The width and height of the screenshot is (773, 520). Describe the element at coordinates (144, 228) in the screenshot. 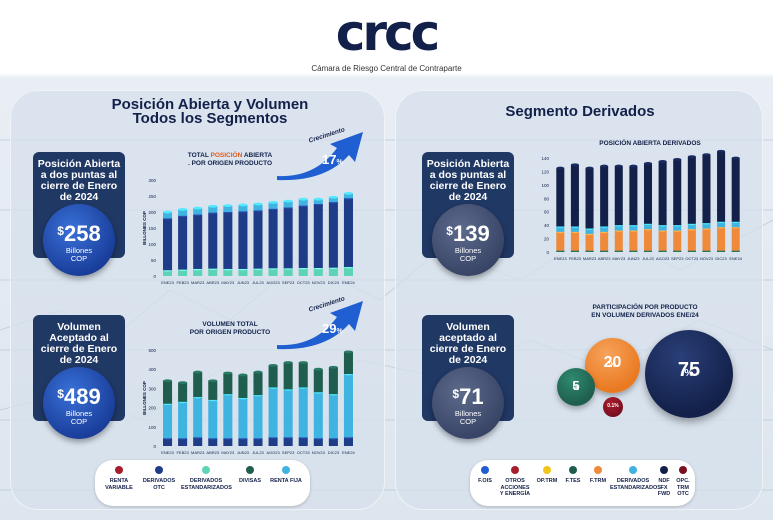

I see `y-axis-label: BILLONES COP` at that location.